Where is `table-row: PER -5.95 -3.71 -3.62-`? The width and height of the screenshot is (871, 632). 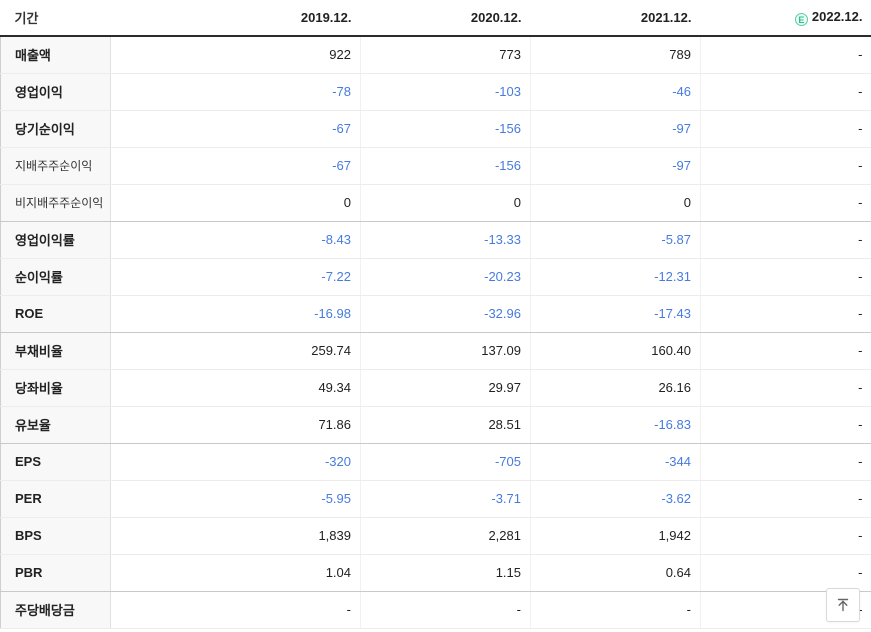 table-row: PER -5.95 -3.71 -3.62- is located at coordinates (435, 499).